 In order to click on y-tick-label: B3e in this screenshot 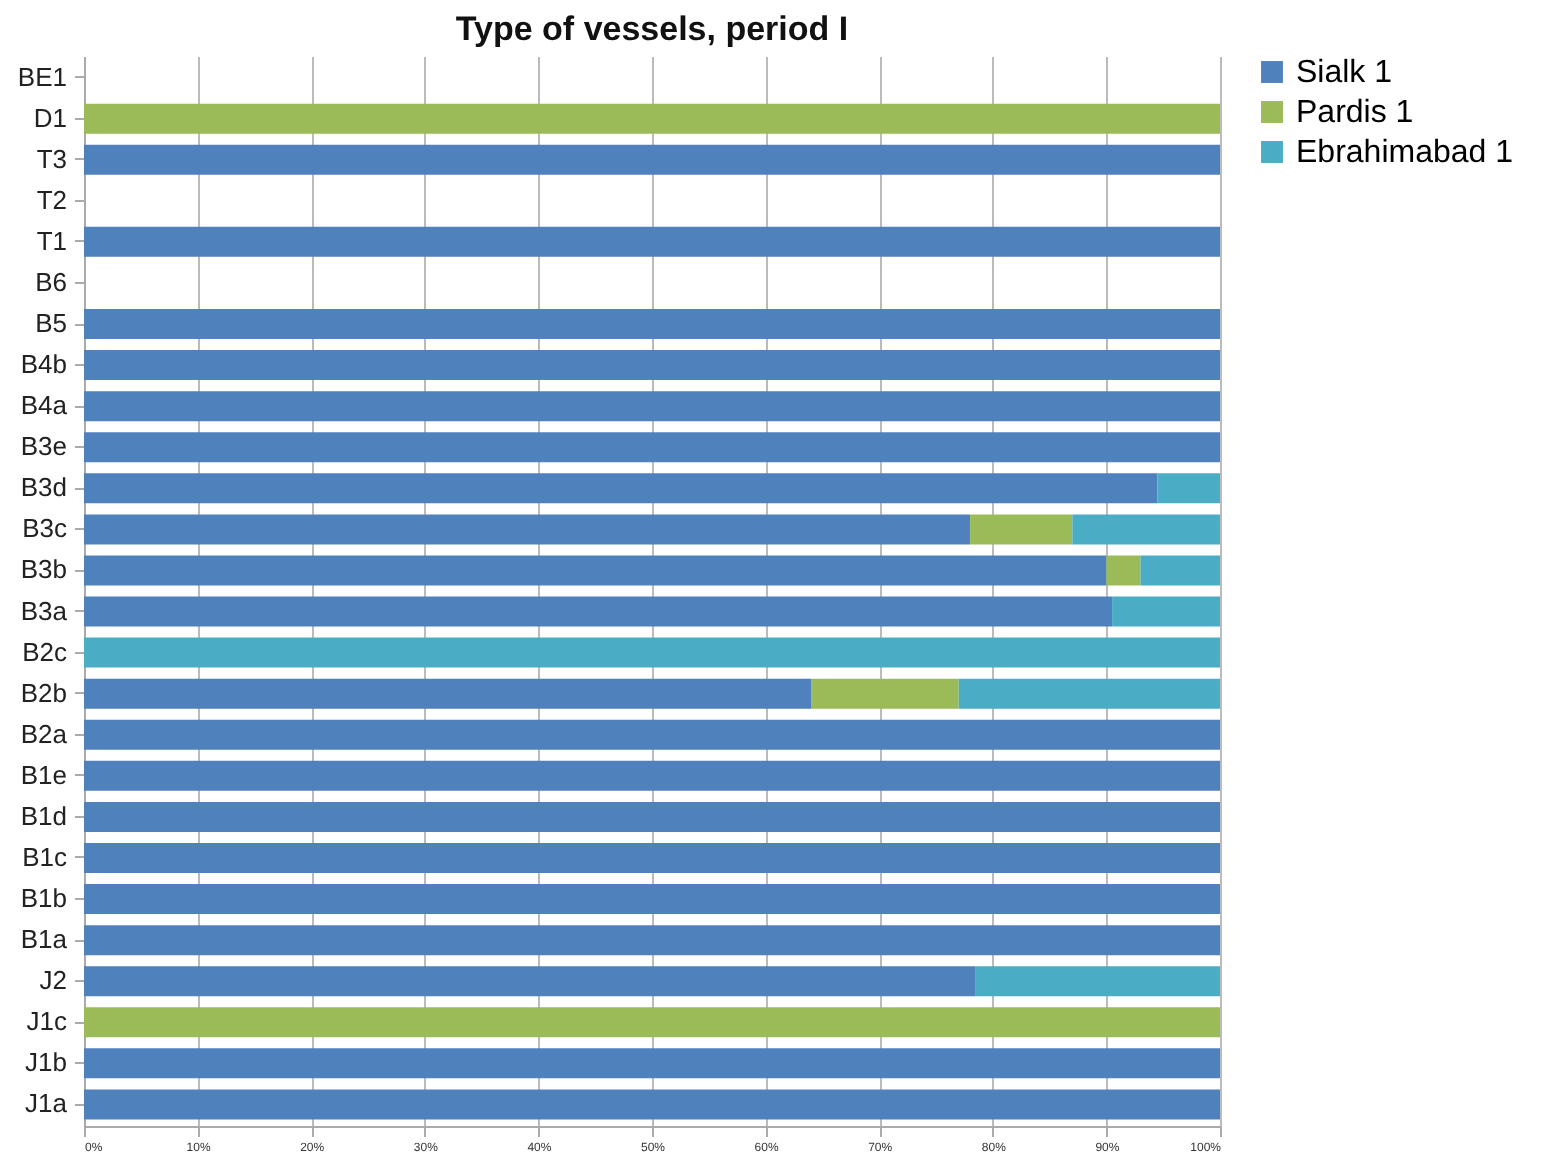, I will do `click(43, 446)`.